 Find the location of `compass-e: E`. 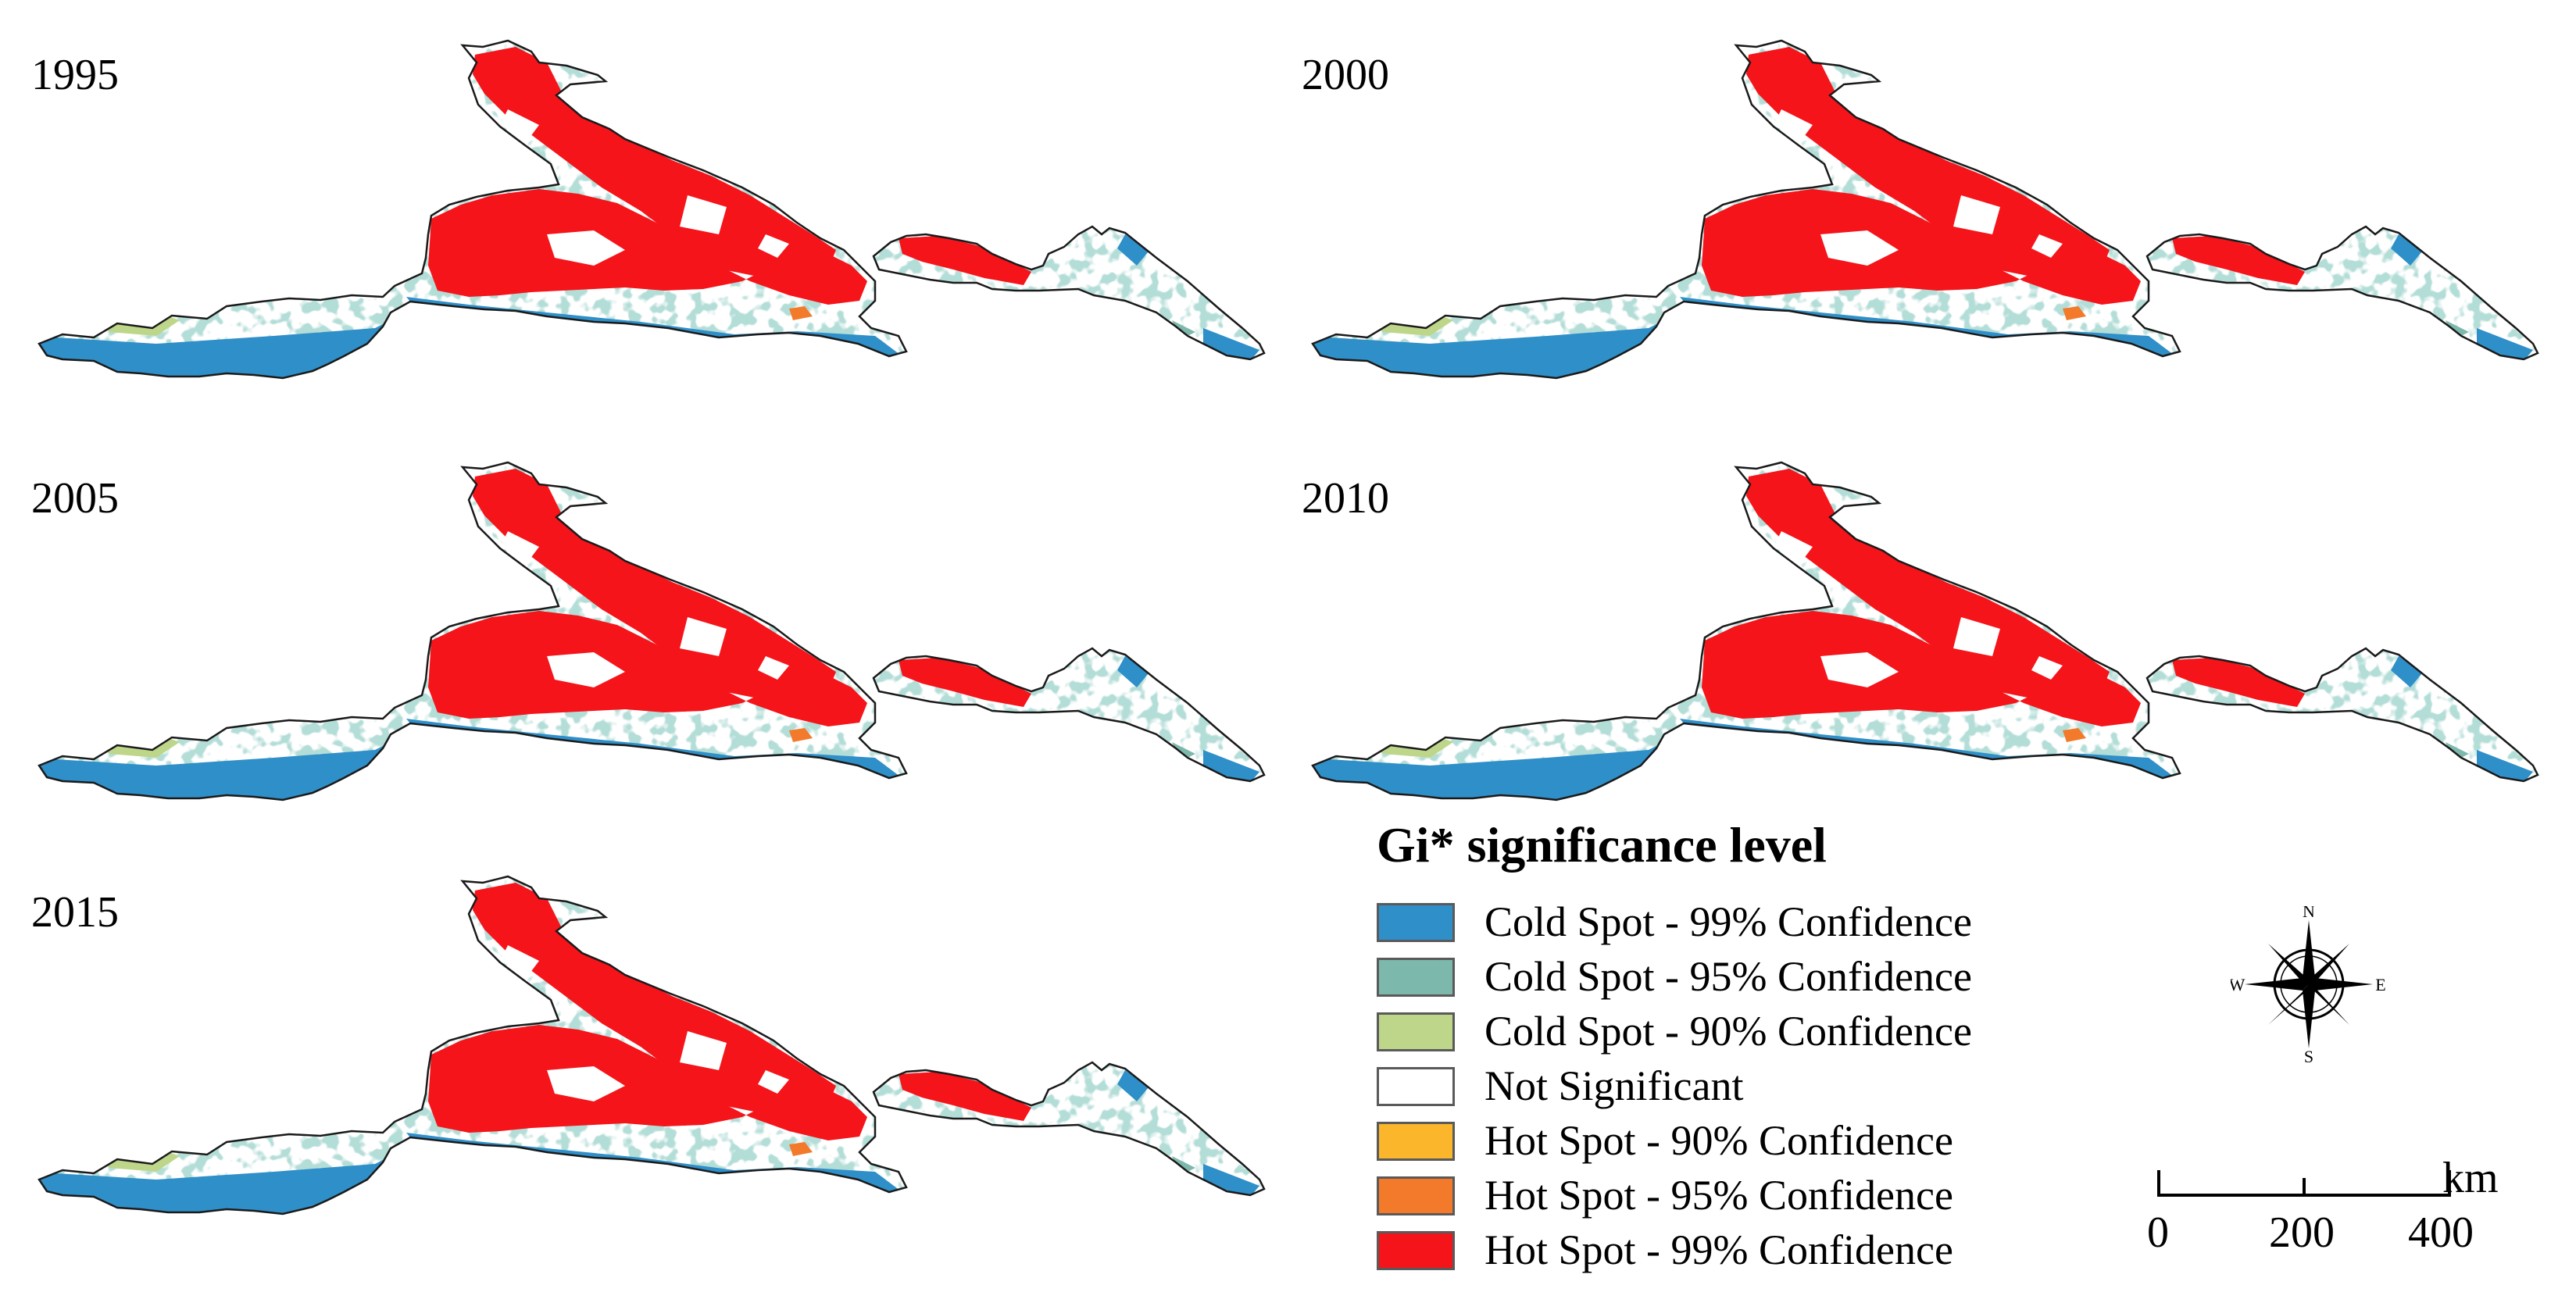

compass-e: E is located at coordinates (2380, 985).